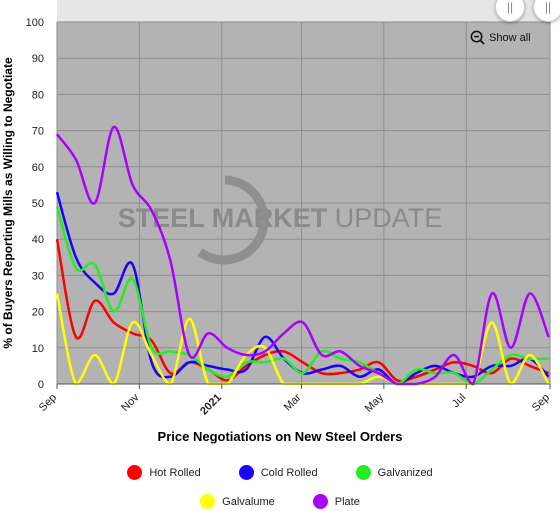 This screenshot has height=511, width=560. What do you see at coordinates (477, 37) in the screenshot?
I see `zoom-out-icon` at bounding box center [477, 37].